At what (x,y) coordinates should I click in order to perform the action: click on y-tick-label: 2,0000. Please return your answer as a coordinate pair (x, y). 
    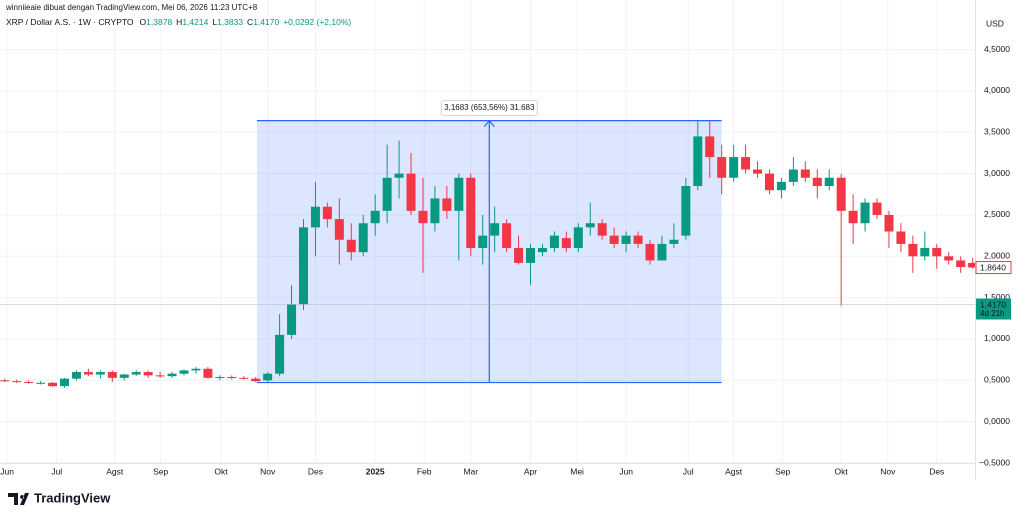
    Looking at the image, I should click on (997, 256).